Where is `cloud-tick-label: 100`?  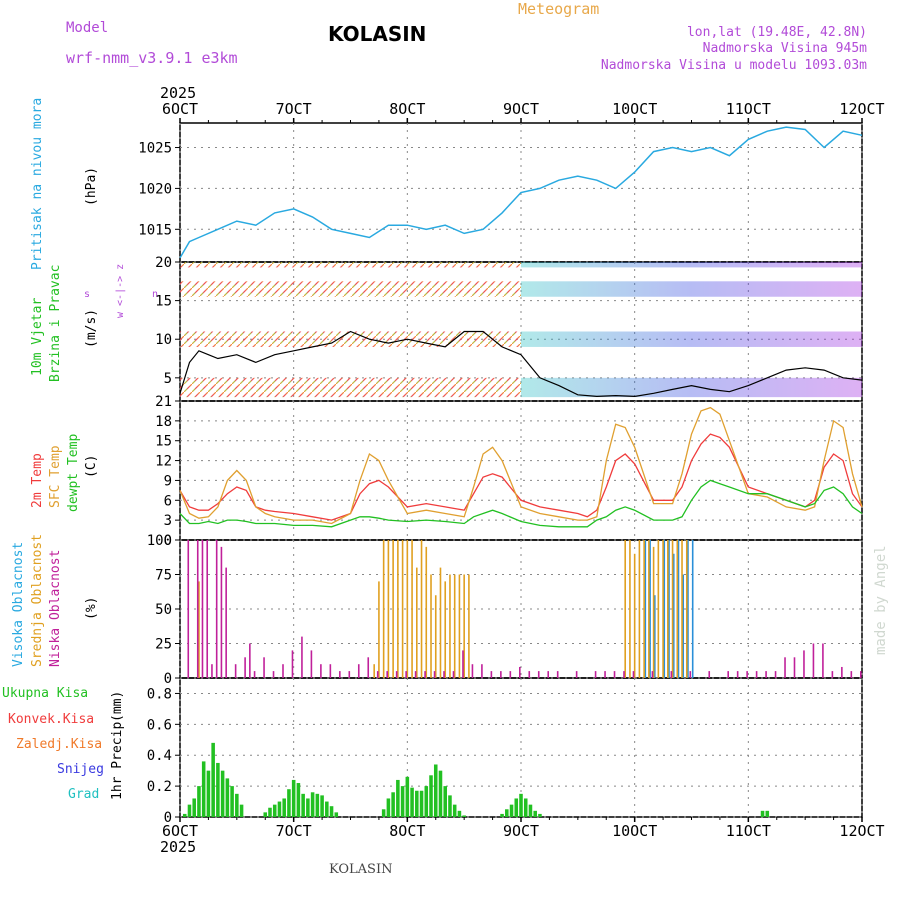
cloud-tick-label: 100 is located at coordinates (159, 541).